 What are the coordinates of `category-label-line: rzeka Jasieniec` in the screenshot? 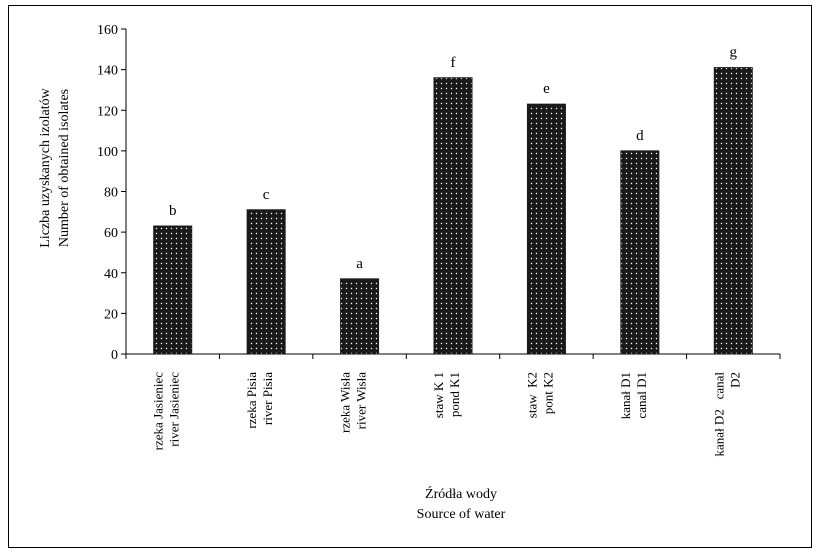 It's located at (158, 411).